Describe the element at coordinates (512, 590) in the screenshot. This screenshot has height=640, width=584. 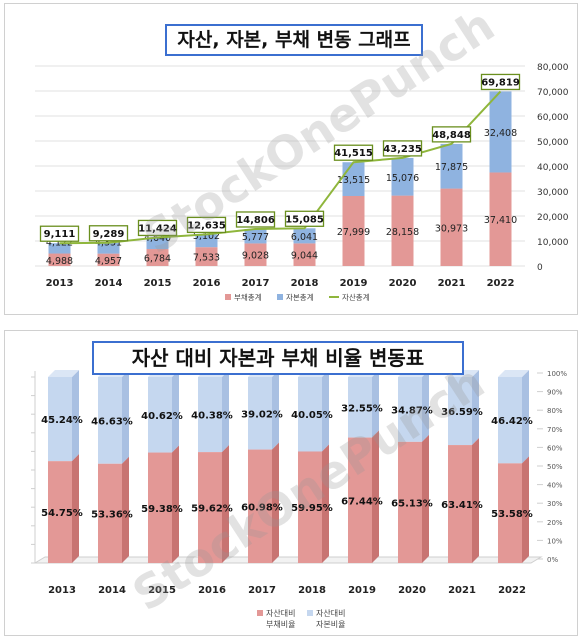
I see `x-tick-label: 2022` at that location.